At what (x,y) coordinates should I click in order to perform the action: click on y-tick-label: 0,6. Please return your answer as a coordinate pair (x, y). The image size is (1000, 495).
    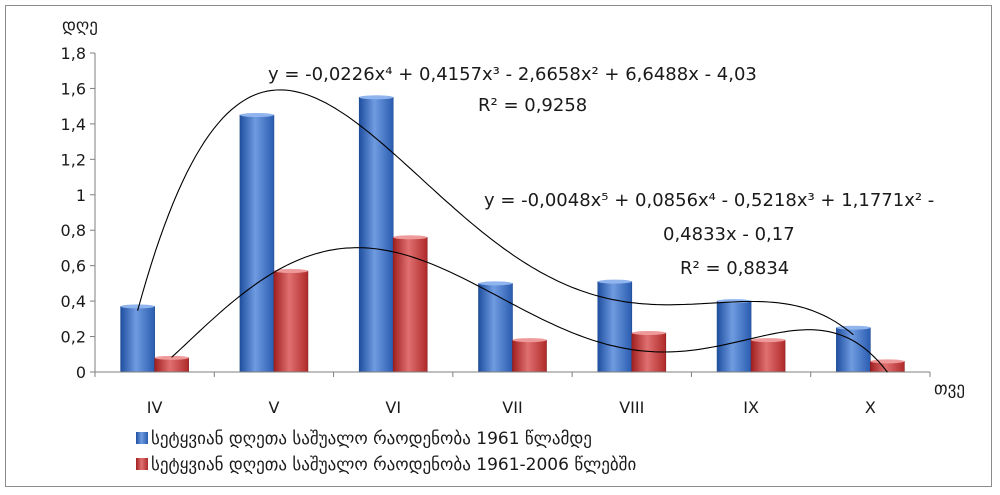
    Looking at the image, I should click on (73, 266).